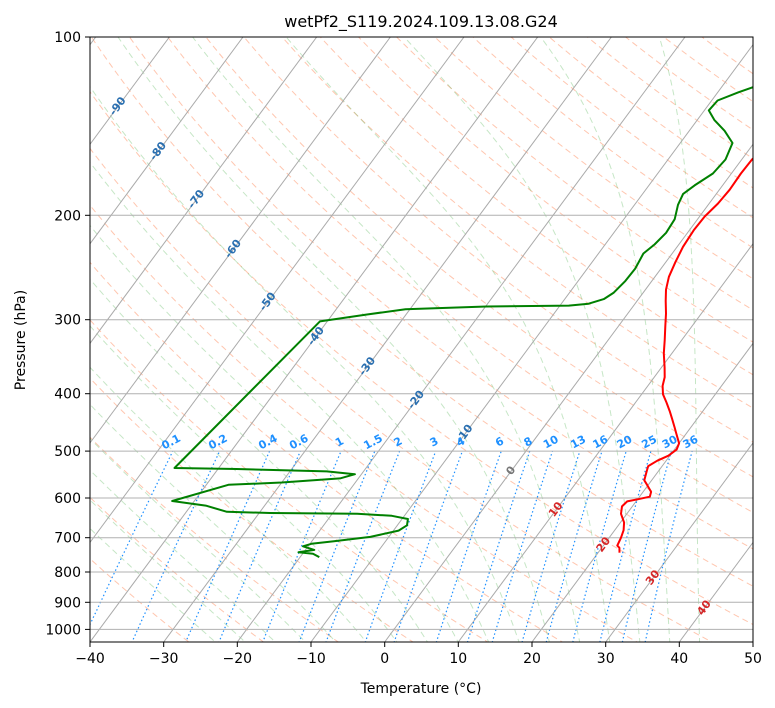 This screenshot has width=775, height=708. I want to click on isotherm-label: -90, so click(117, 106).